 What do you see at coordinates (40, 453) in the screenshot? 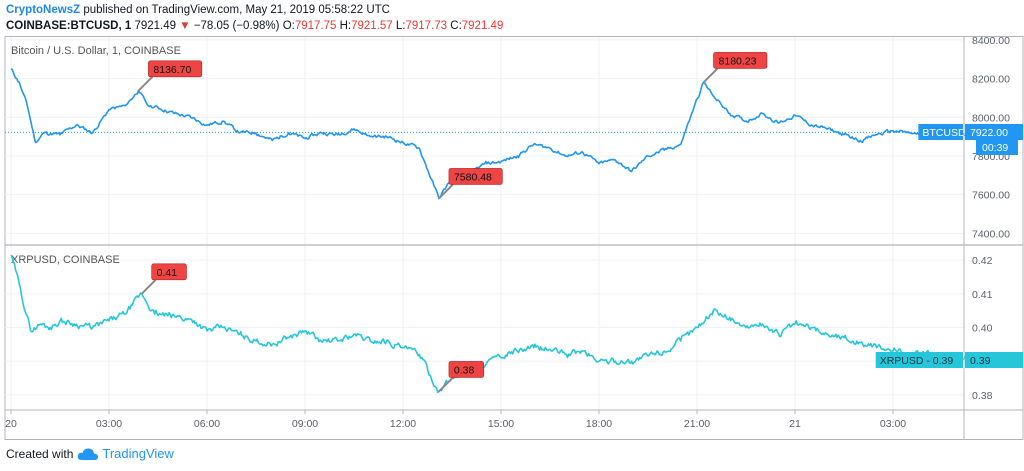
I see `created-with-text: Created with` at bounding box center [40, 453].